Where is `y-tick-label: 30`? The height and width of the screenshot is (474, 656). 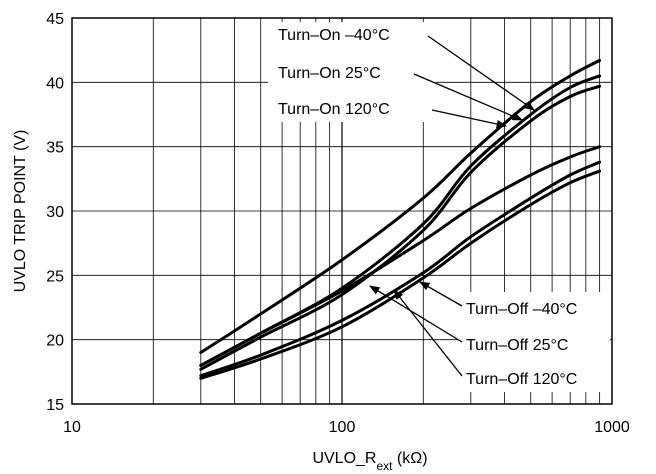 y-tick-label: 30 is located at coordinates (55, 212).